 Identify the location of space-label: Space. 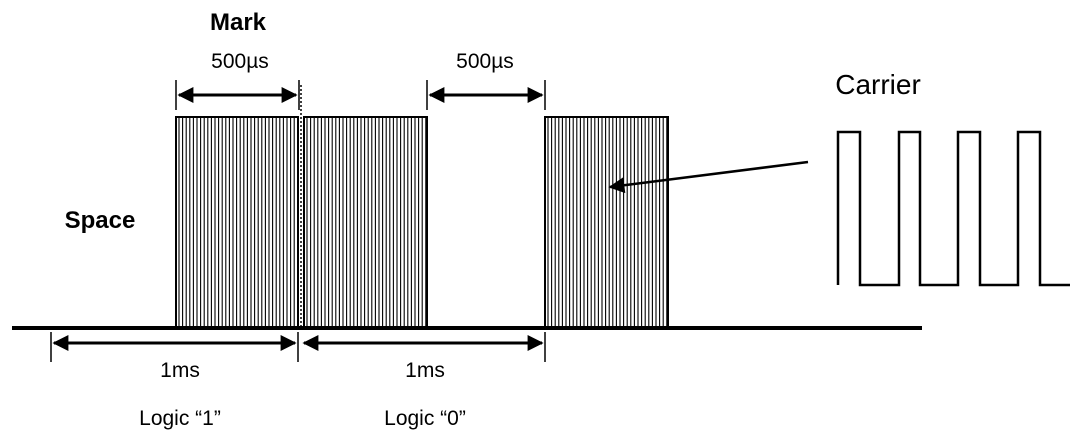
(100, 220).